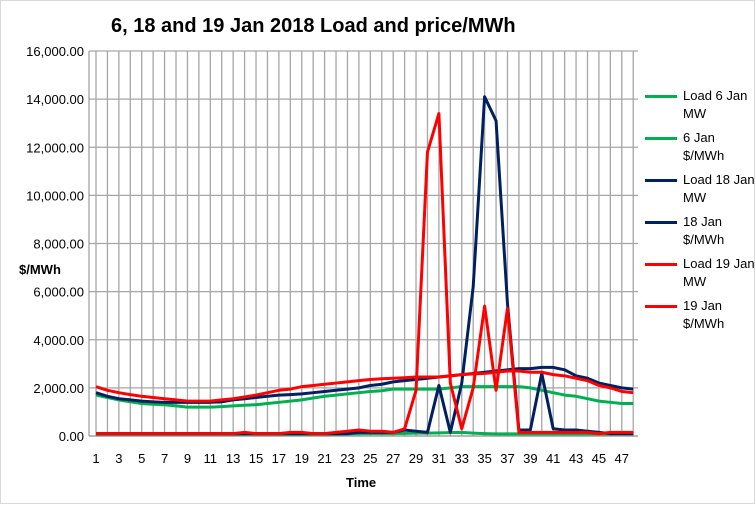 Image resolution: width=755 pixels, height=505 pixels. Describe the element at coordinates (55, 99) in the screenshot. I see `y-tick-label: 14,000.00` at that location.